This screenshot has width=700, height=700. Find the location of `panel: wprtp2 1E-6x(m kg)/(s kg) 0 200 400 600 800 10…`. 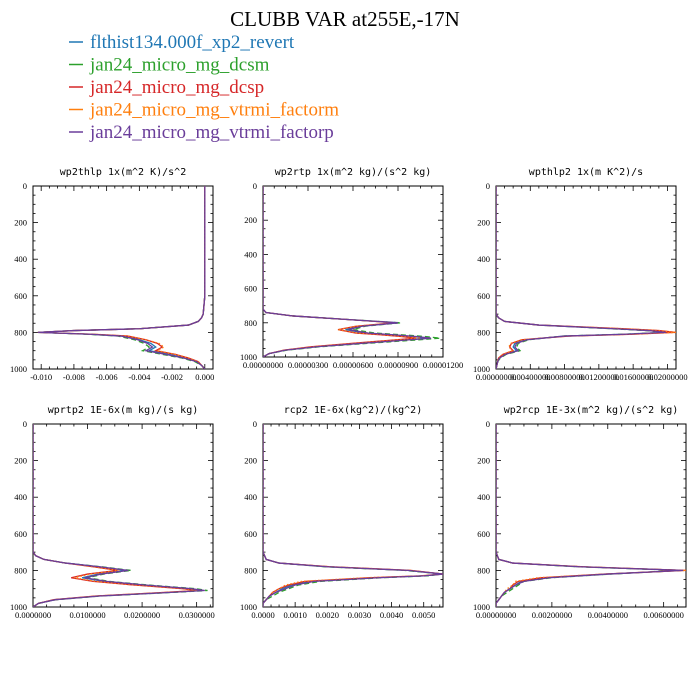

panel: wprtp2 1E-6x(m kg)/(s kg) 0 200 400 600 800 10… is located at coordinates (112, 512).